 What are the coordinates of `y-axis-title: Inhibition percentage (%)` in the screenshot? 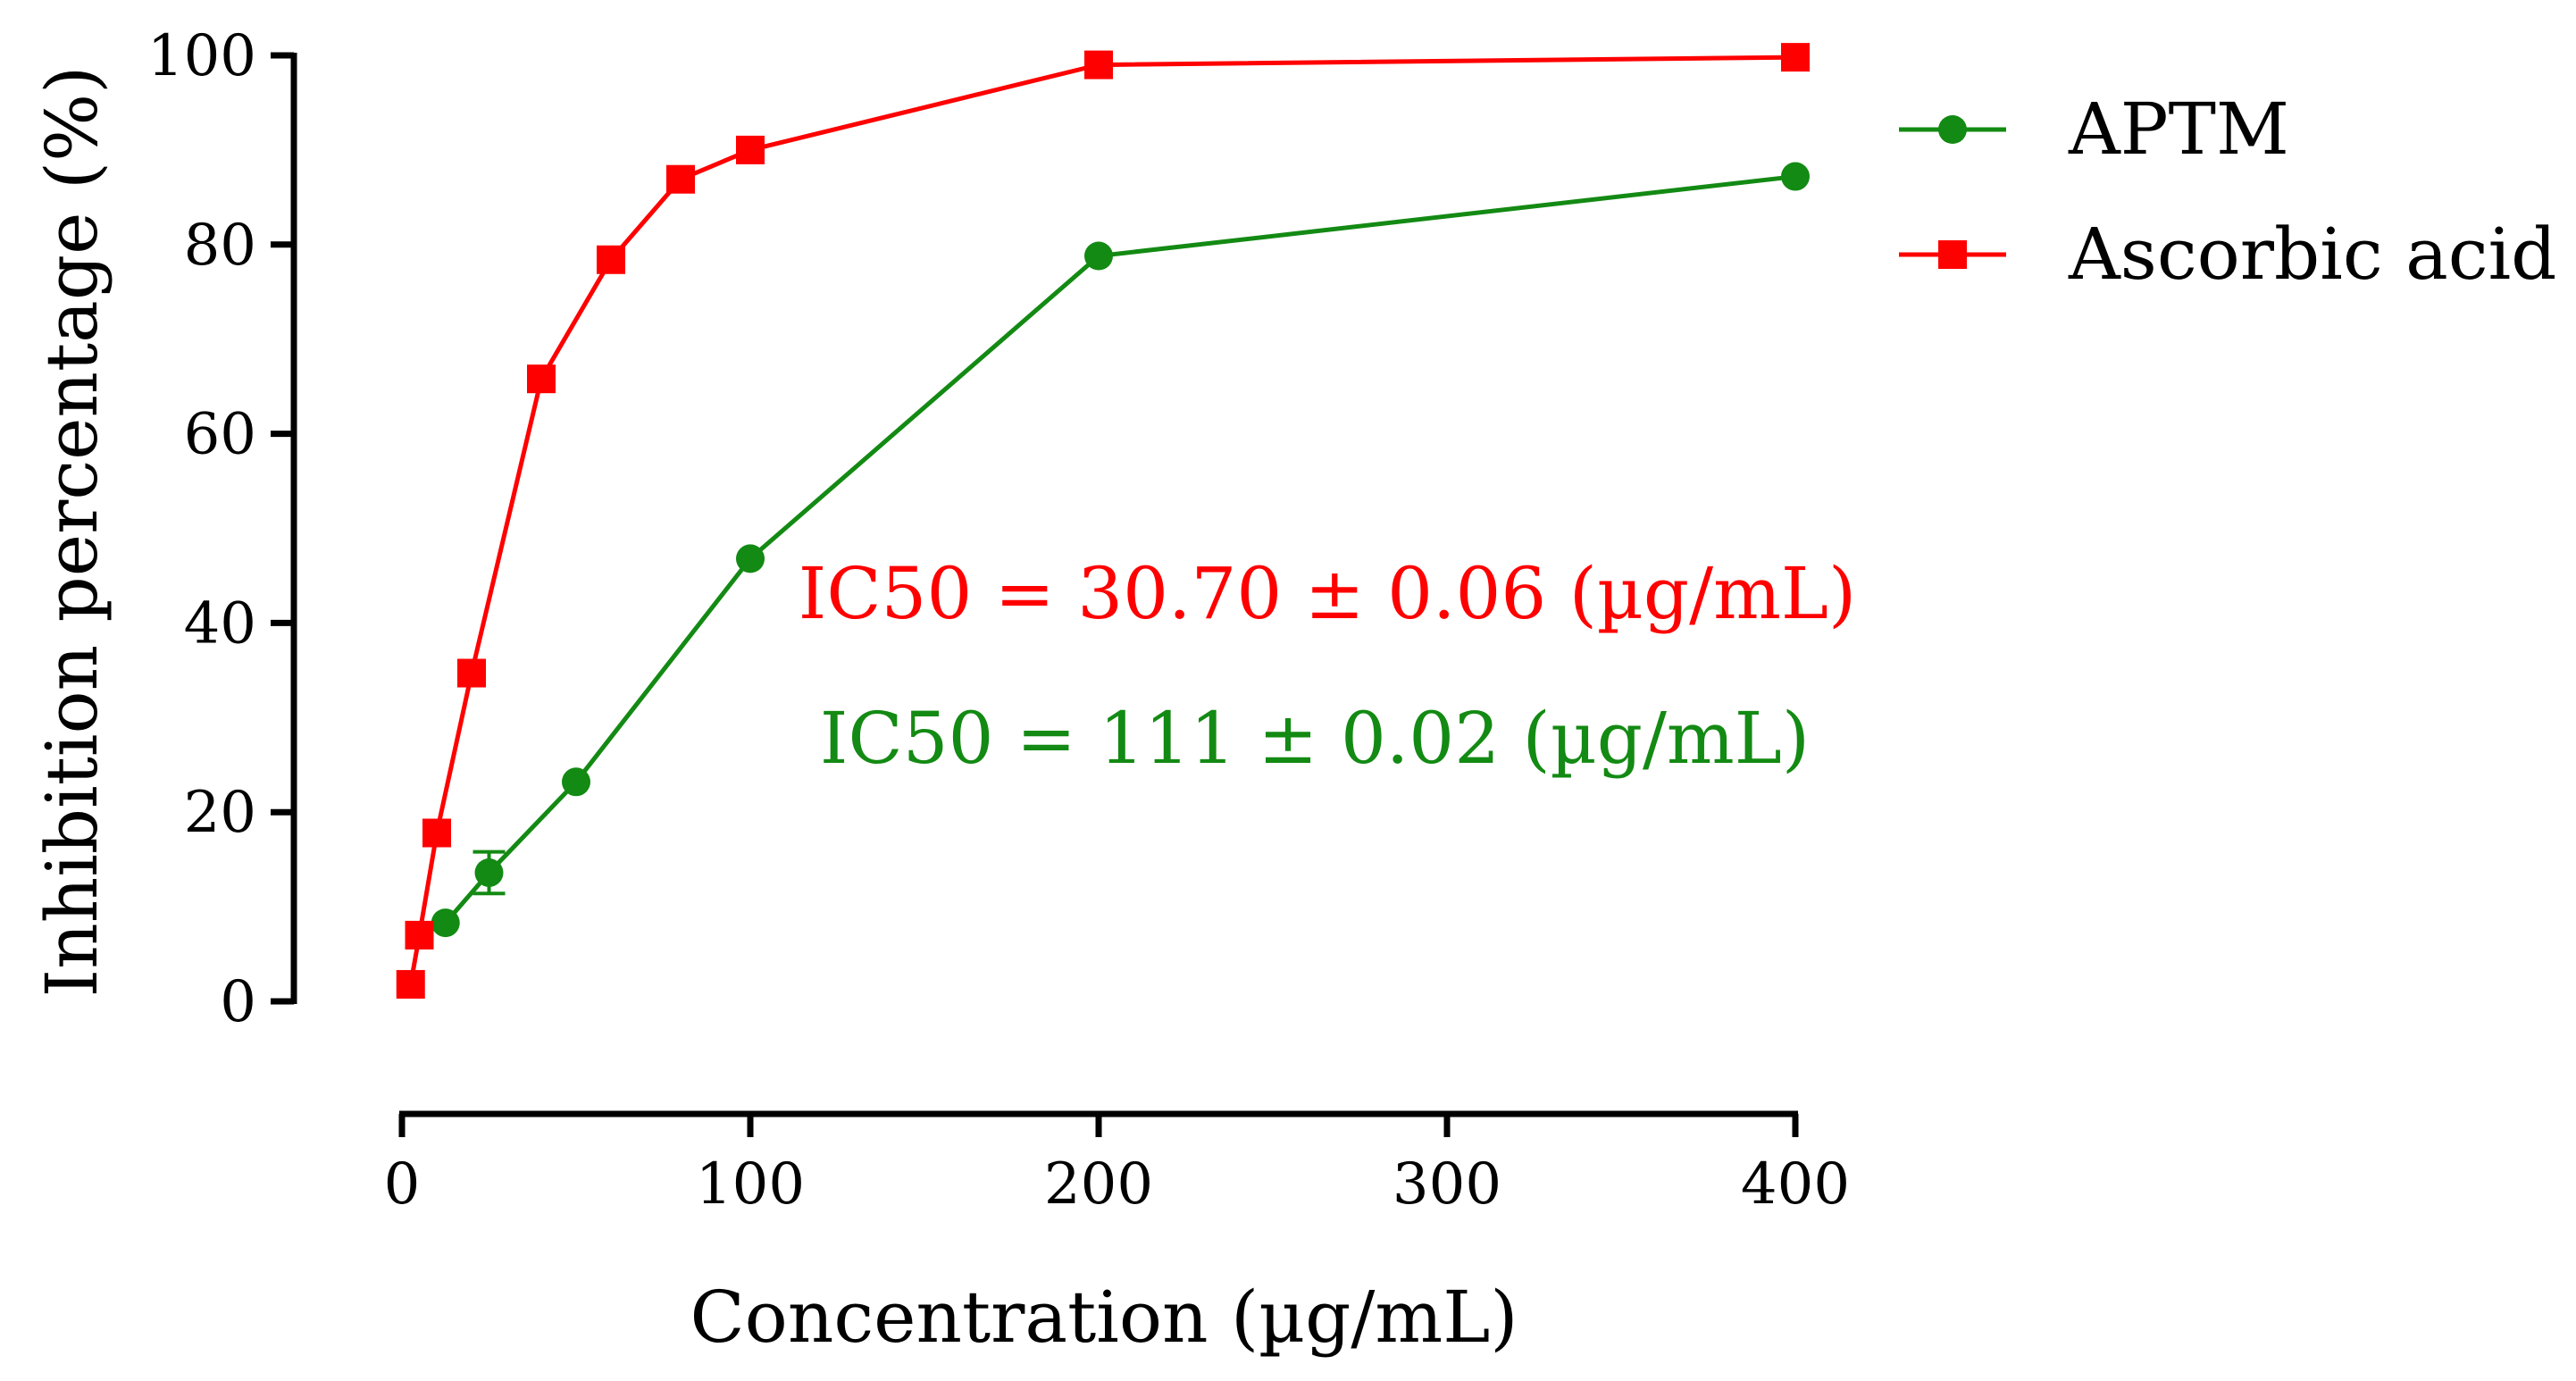 It's located at (72, 532).